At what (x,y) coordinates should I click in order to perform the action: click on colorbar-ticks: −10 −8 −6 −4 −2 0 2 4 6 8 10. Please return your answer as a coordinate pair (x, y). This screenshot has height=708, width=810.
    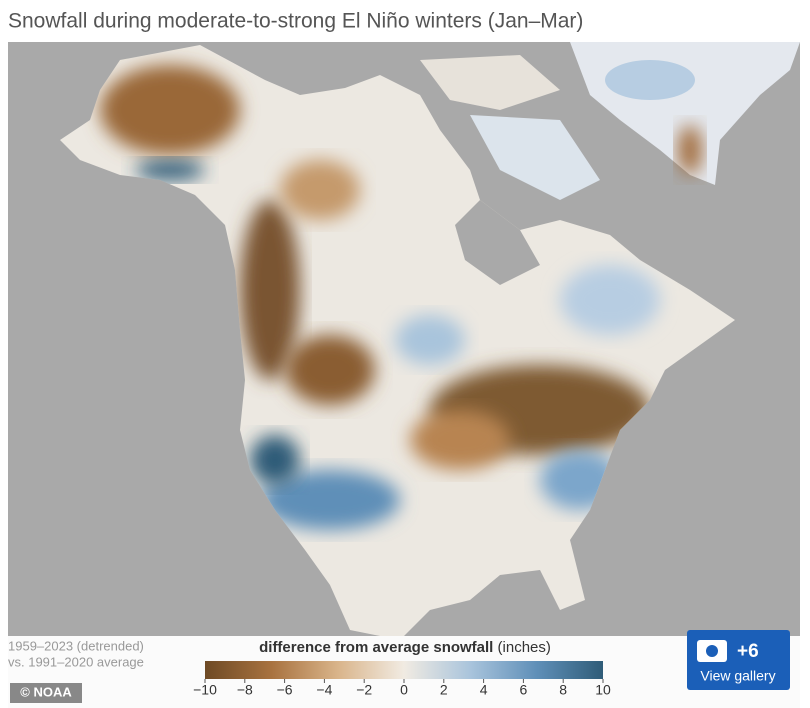
    Looking at the image, I should click on (402, 688).